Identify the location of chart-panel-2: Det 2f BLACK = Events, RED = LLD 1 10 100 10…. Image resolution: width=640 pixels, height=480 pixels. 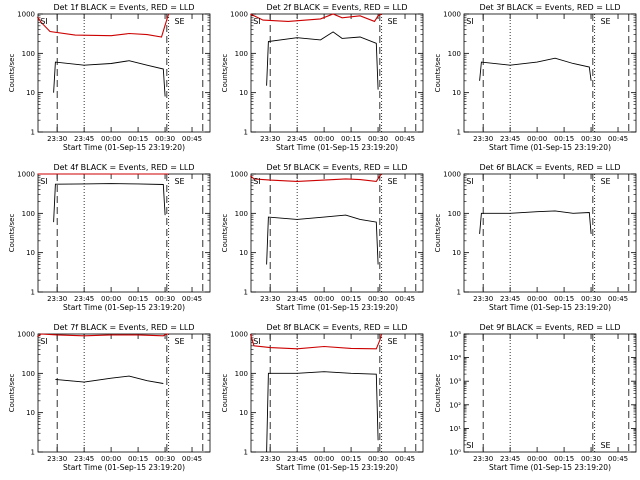
(322, 77).